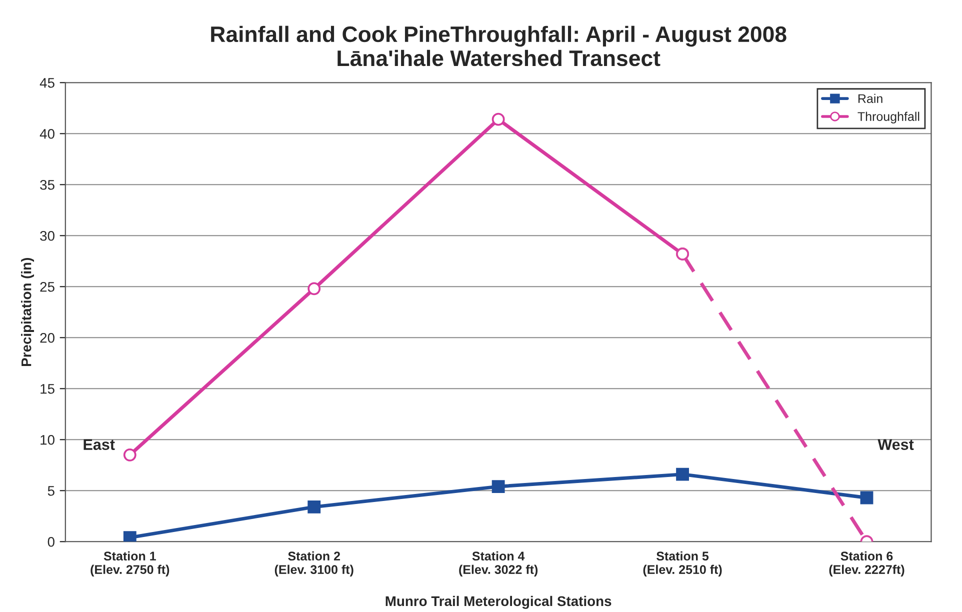 This screenshot has width=962, height=612. Describe the element at coordinates (47, 337) in the screenshot. I see `y-tick-label: 20` at that location.